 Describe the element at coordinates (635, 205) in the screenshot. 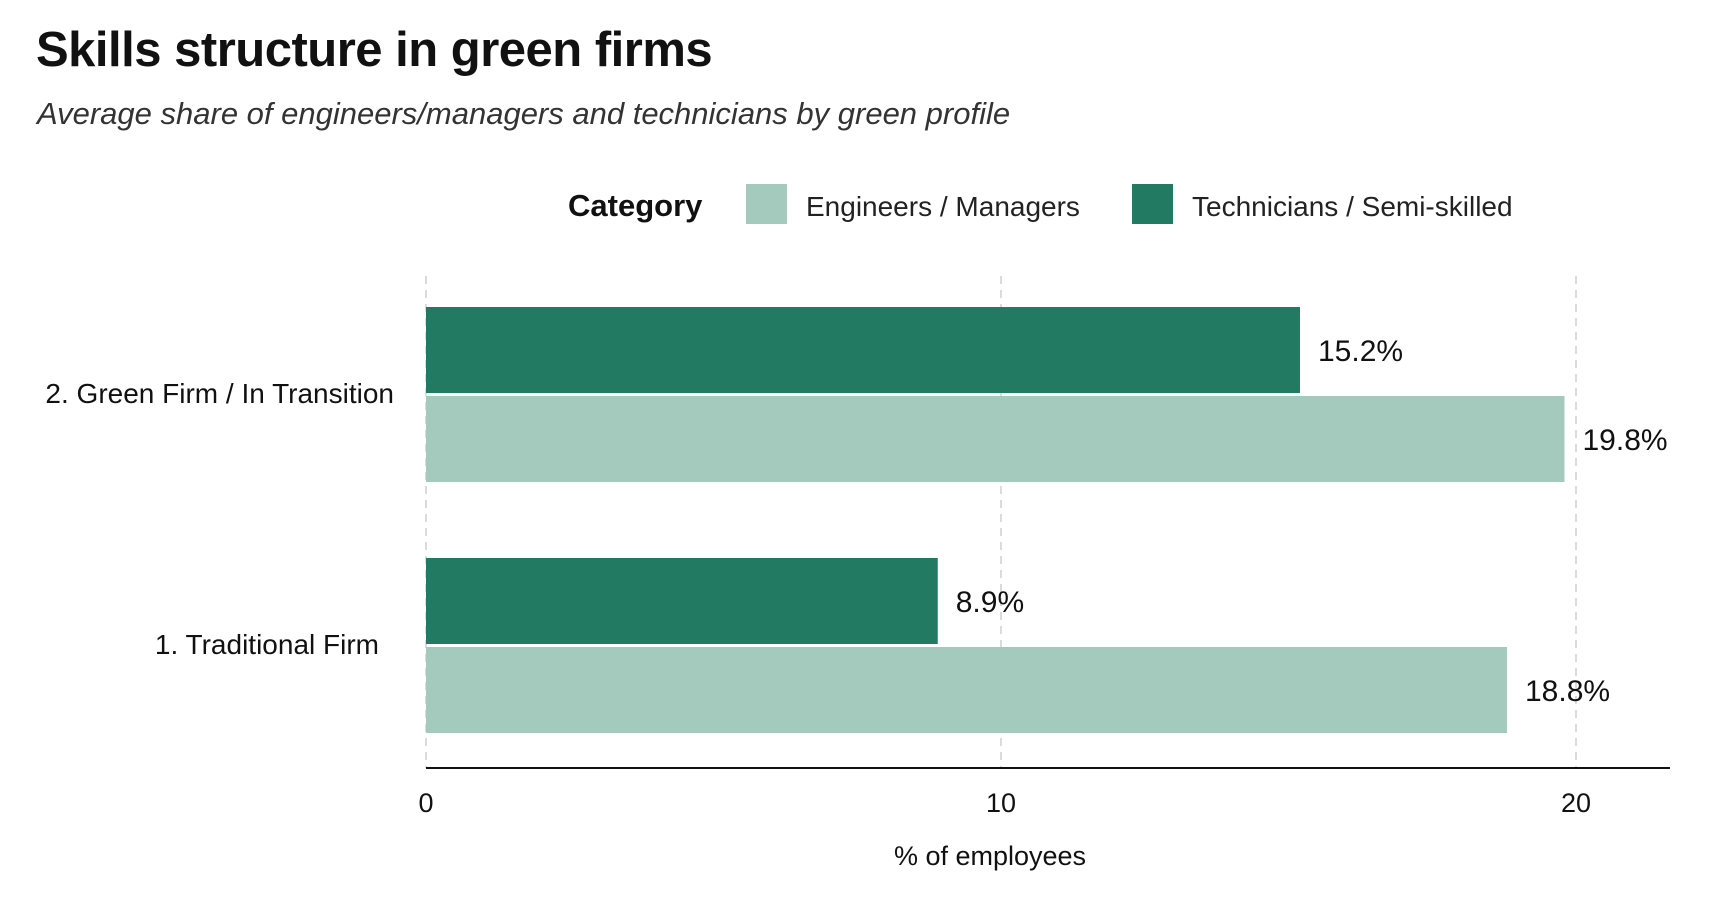

I see `legend-title: Category` at that location.